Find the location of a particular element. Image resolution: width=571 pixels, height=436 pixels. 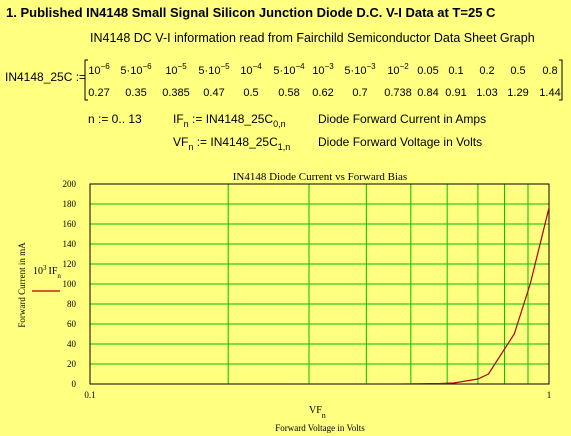

matrix-cell: 5·10⁻³ is located at coordinates (360, 69).